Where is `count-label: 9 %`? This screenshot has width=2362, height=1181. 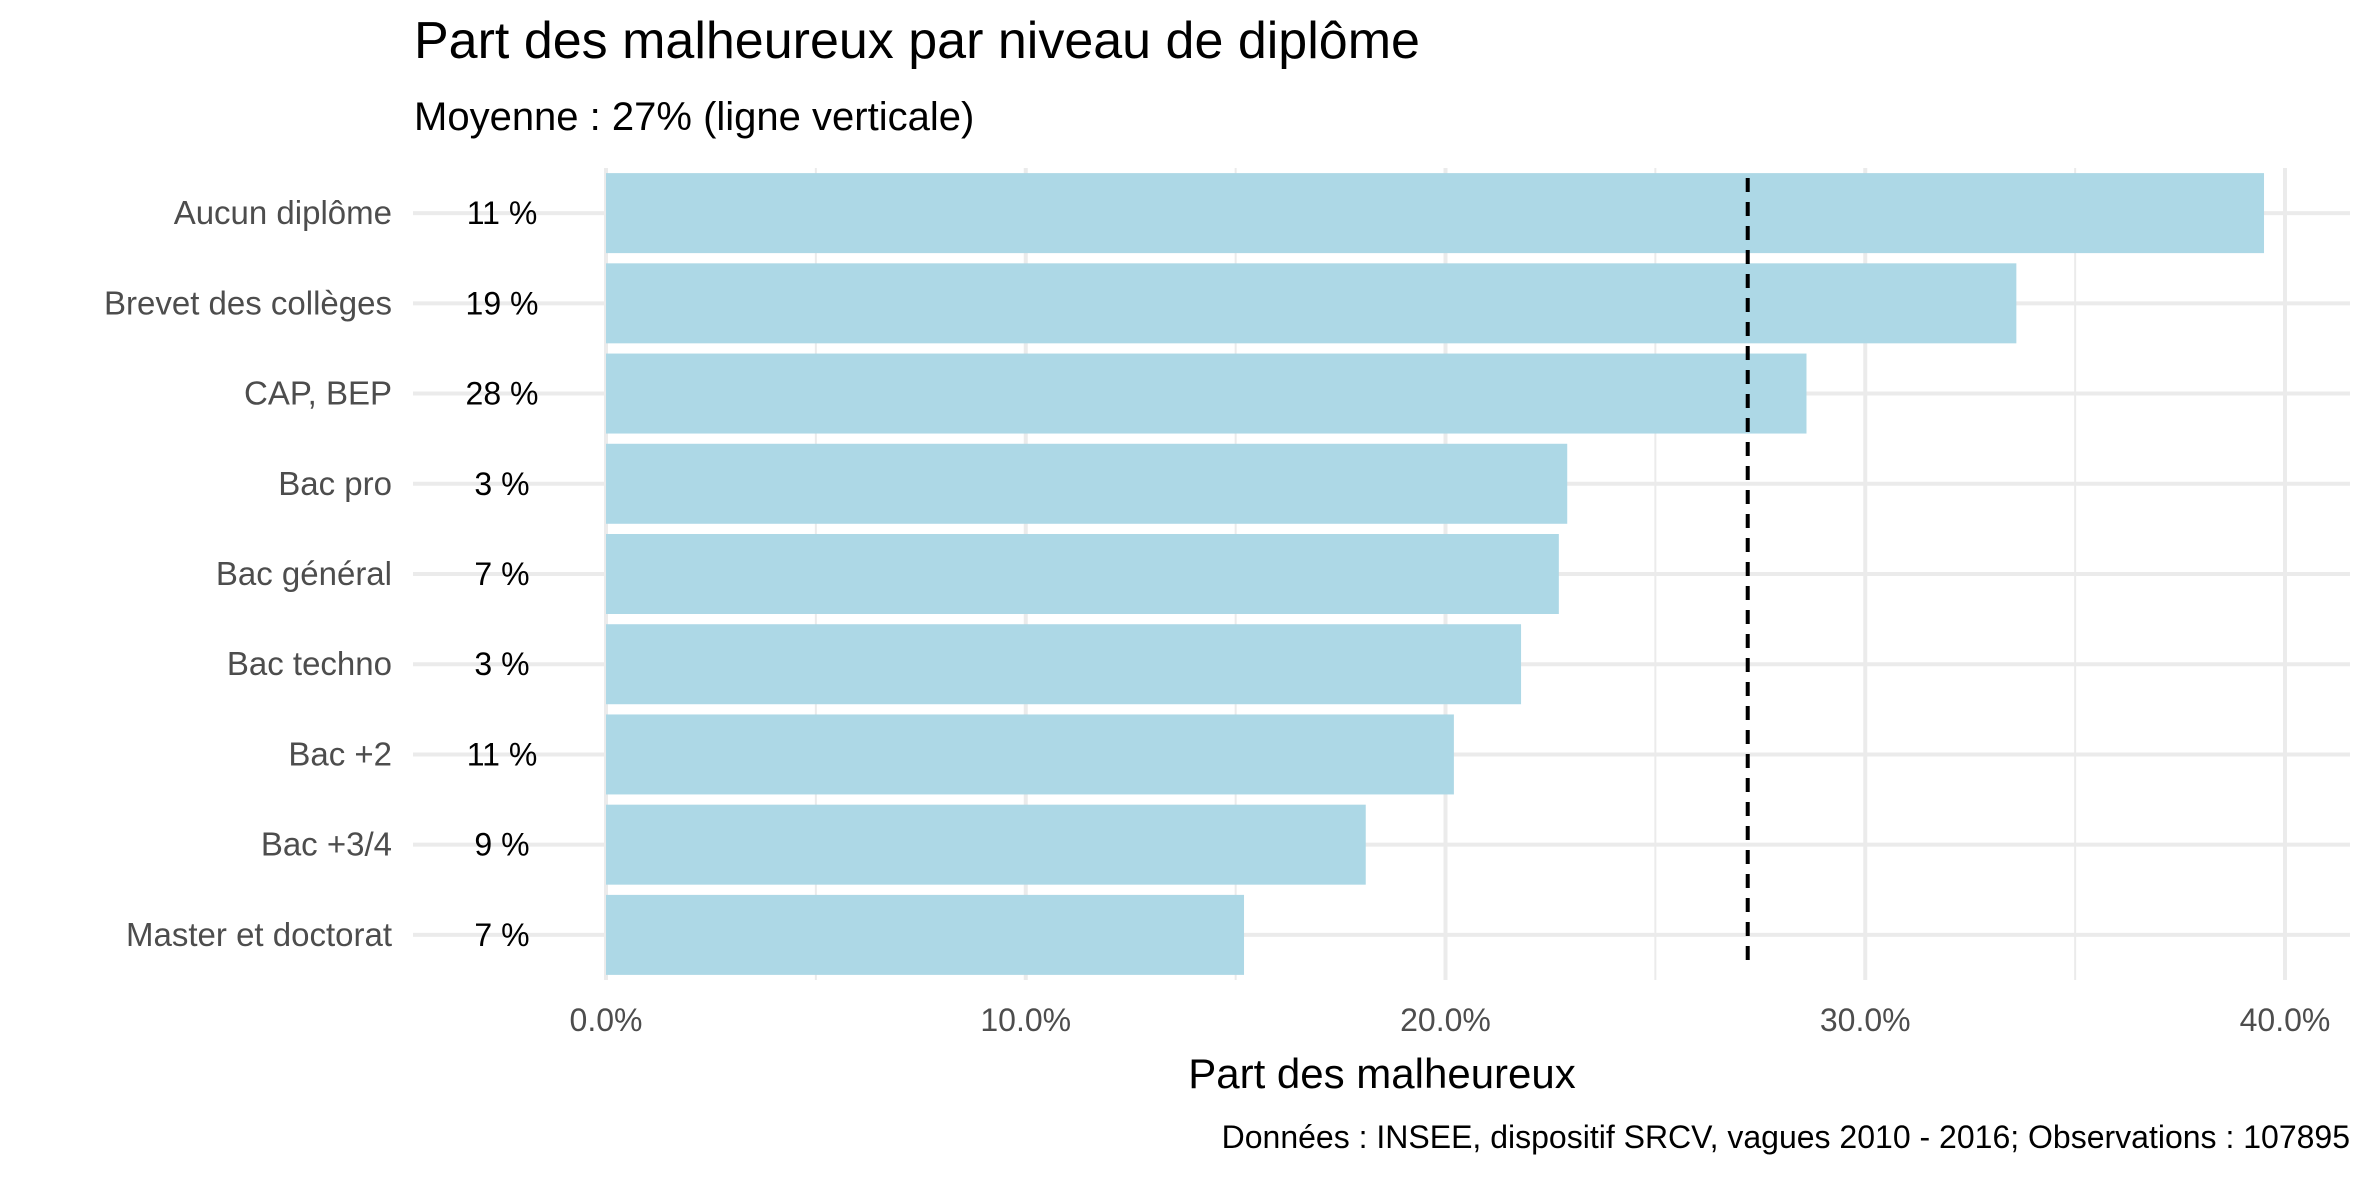
count-label: 9 % is located at coordinates (501, 845).